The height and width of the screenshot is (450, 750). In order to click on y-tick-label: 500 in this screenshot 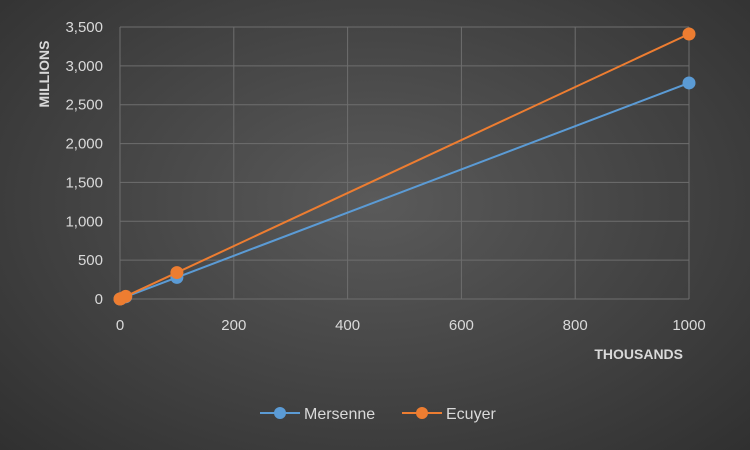, I will do `click(90, 260)`.